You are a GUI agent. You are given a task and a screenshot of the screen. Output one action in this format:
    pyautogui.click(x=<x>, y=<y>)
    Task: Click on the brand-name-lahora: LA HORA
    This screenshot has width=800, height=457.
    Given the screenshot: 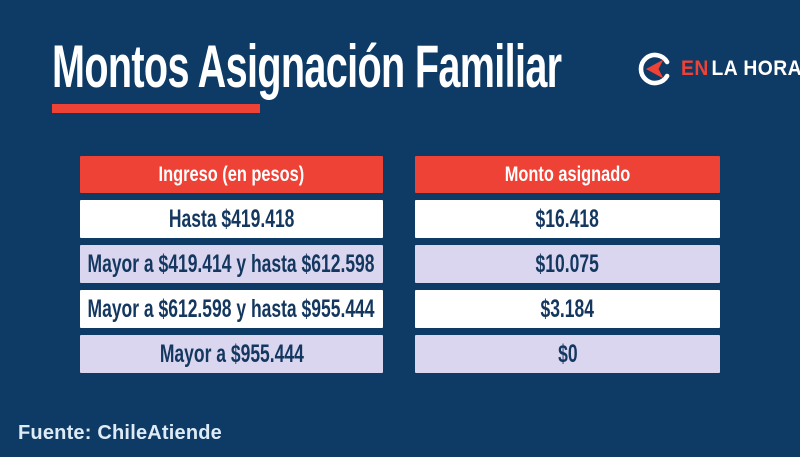 What is the action you would take?
    pyautogui.click(x=755, y=68)
    